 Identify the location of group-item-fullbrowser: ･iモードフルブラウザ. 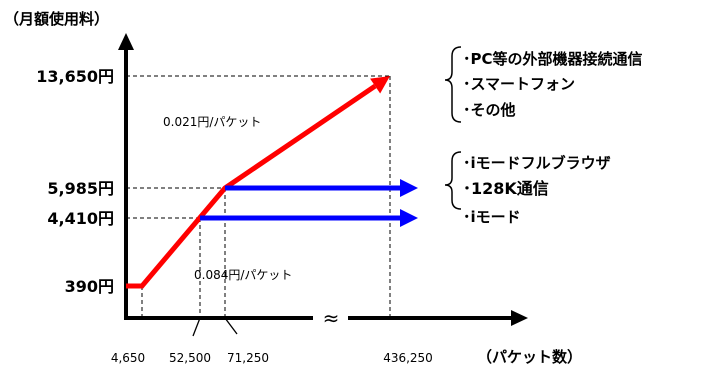
(537, 163).